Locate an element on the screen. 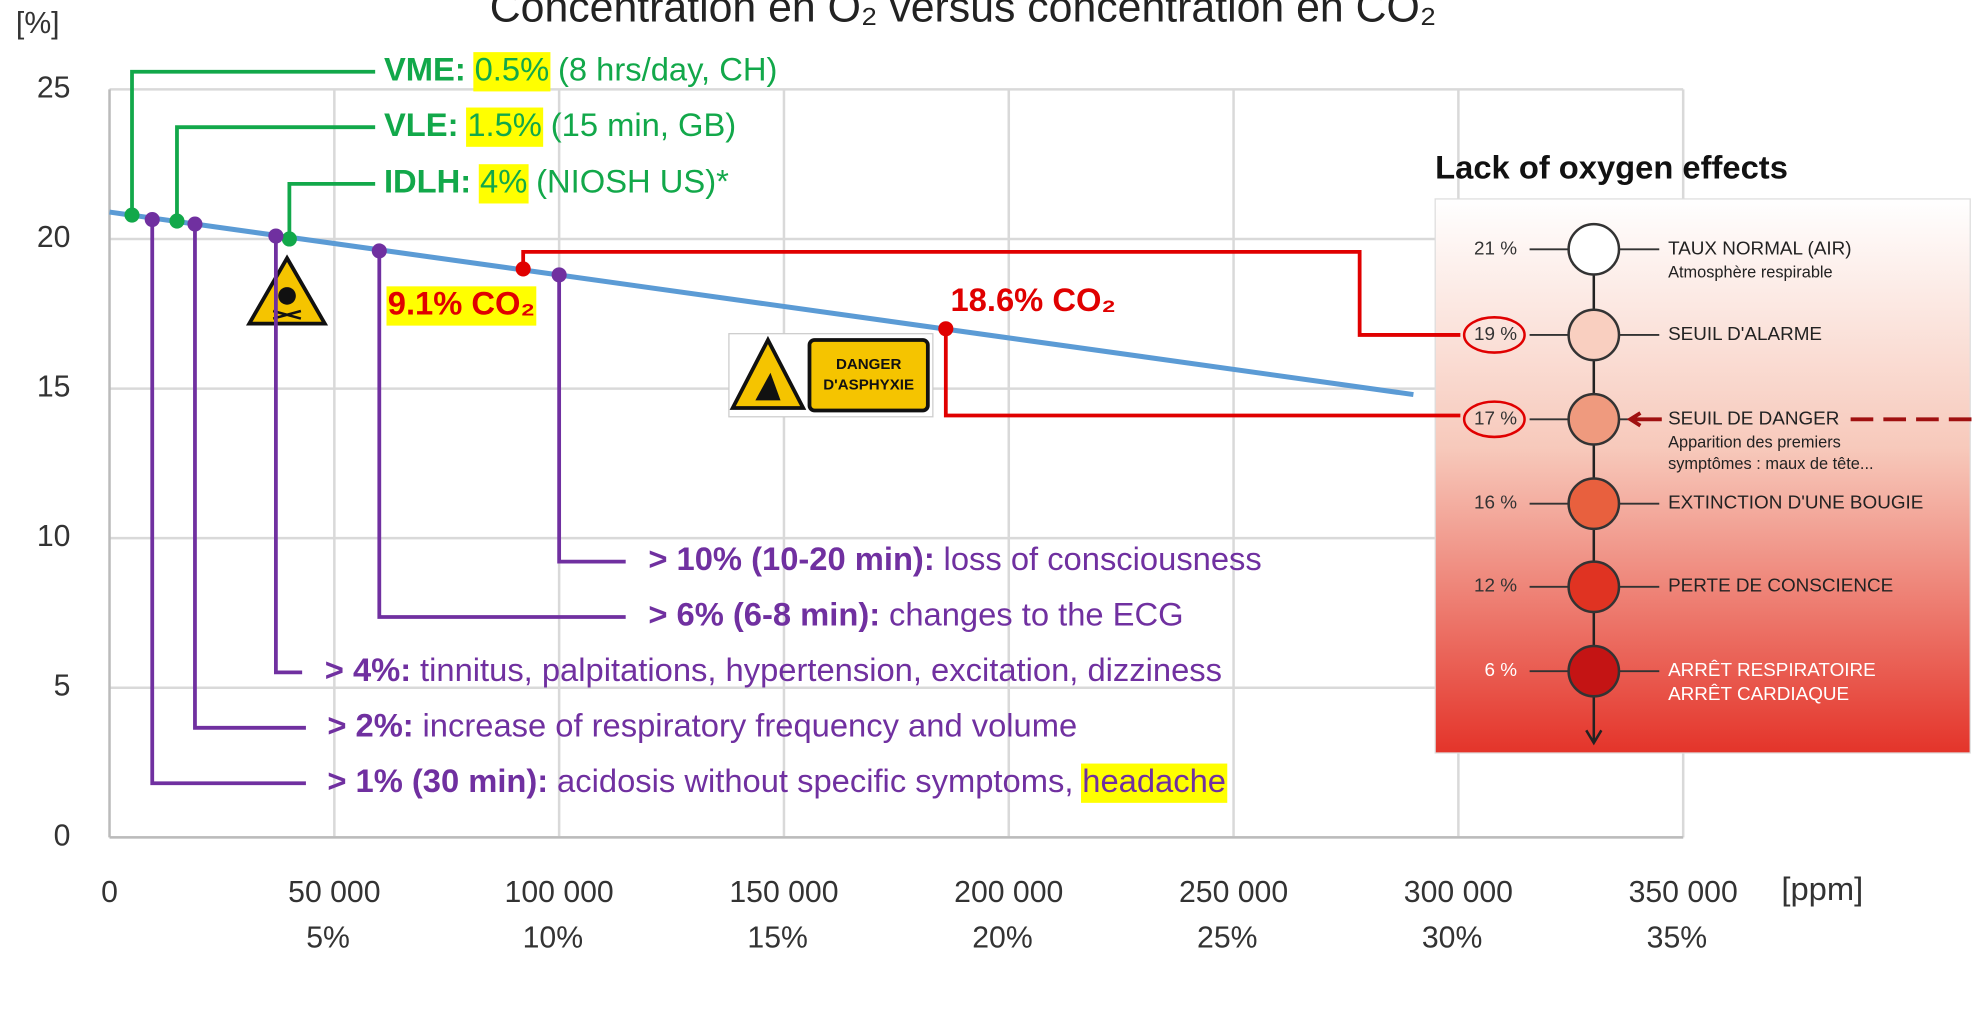 This screenshot has width=1974, height=1030. level-label: SEUIL D'ALARME is located at coordinates (1745, 334).